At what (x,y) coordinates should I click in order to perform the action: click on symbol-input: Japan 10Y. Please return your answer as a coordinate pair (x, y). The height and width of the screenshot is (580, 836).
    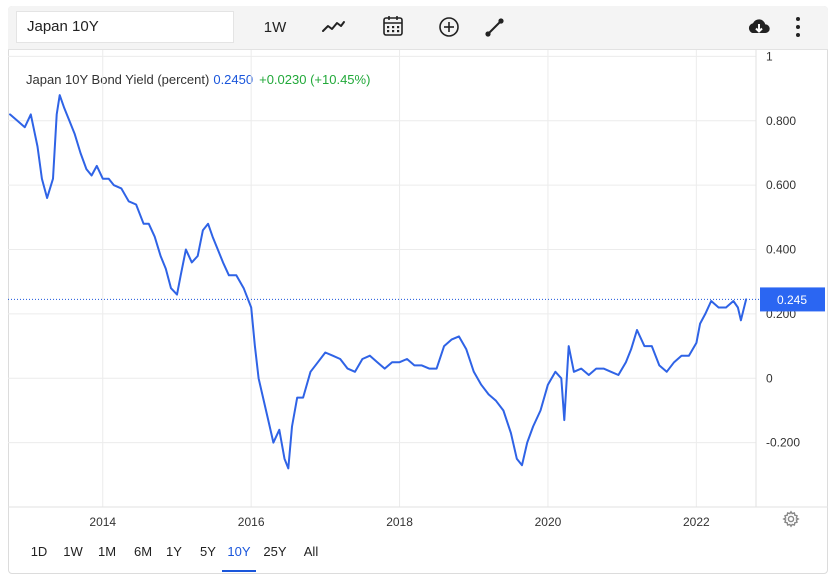
    Looking at the image, I should click on (125, 27).